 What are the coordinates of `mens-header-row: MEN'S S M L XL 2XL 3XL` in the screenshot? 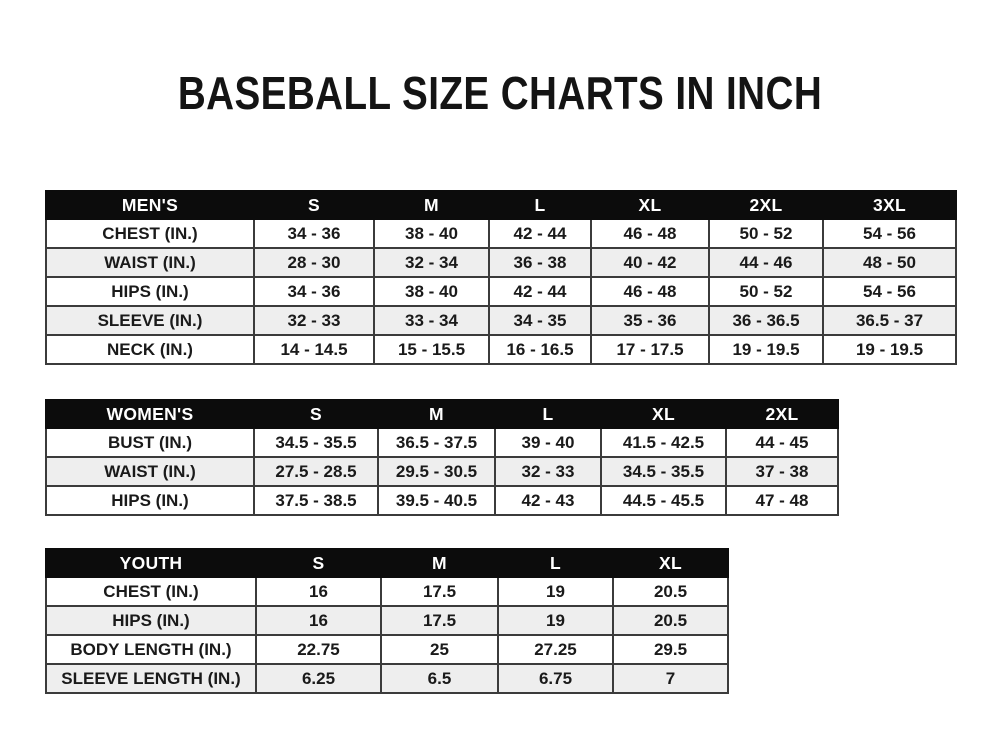 It's located at (501, 205).